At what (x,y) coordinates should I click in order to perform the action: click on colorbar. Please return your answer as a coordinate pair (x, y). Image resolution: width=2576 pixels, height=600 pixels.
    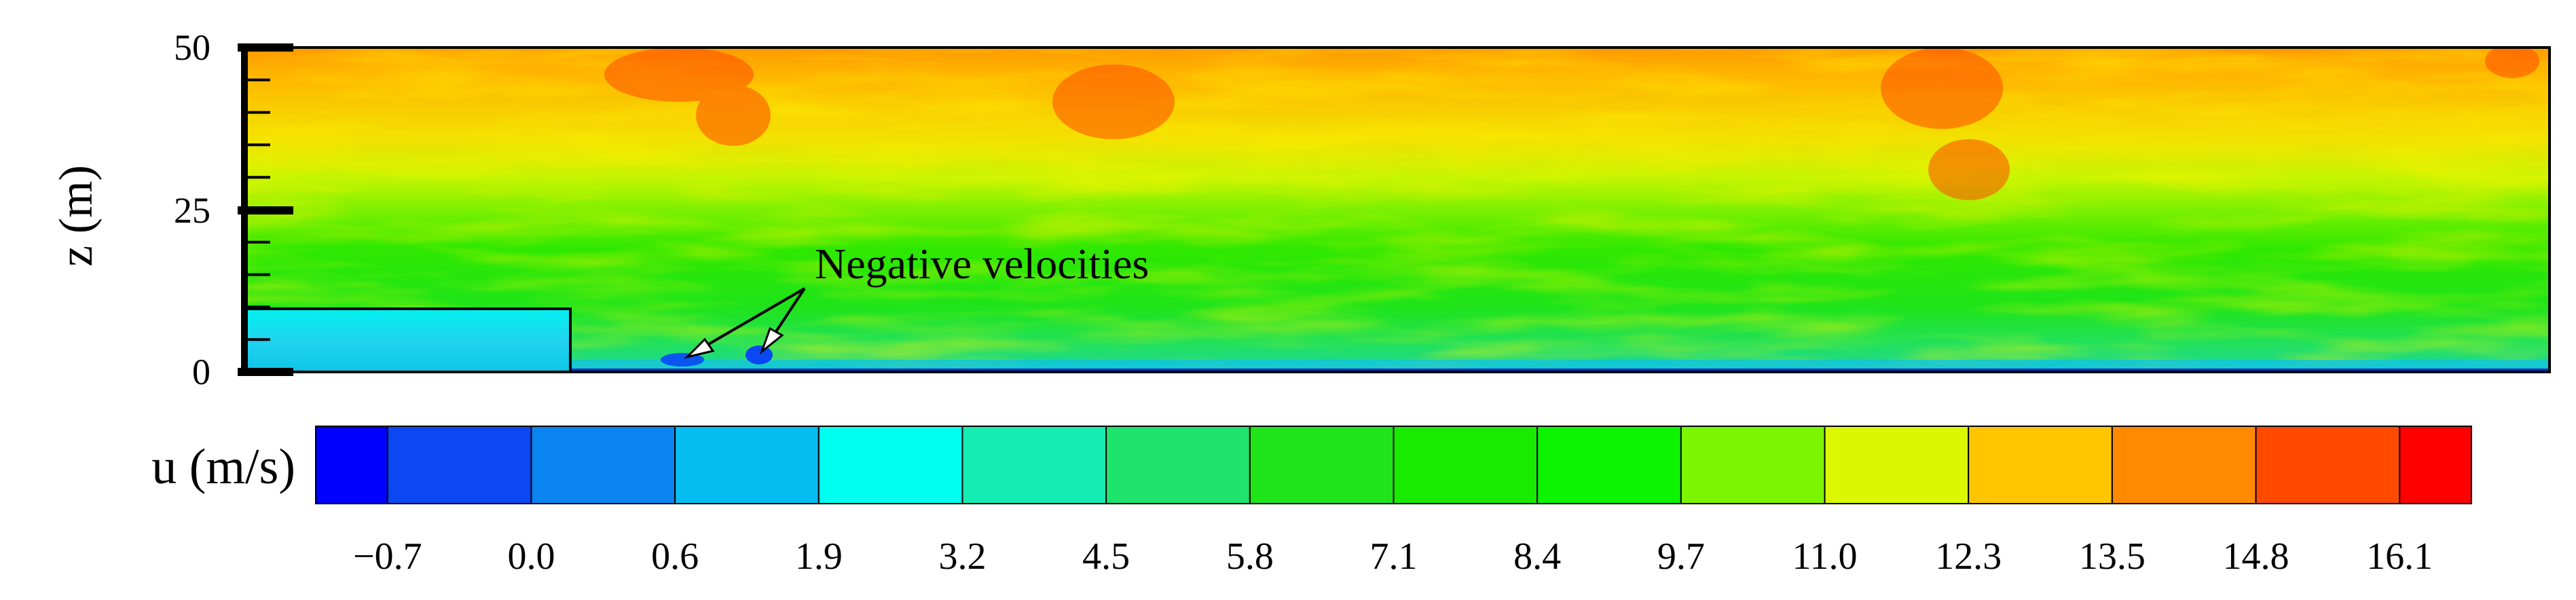
    Looking at the image, I should click on (1394, 465).